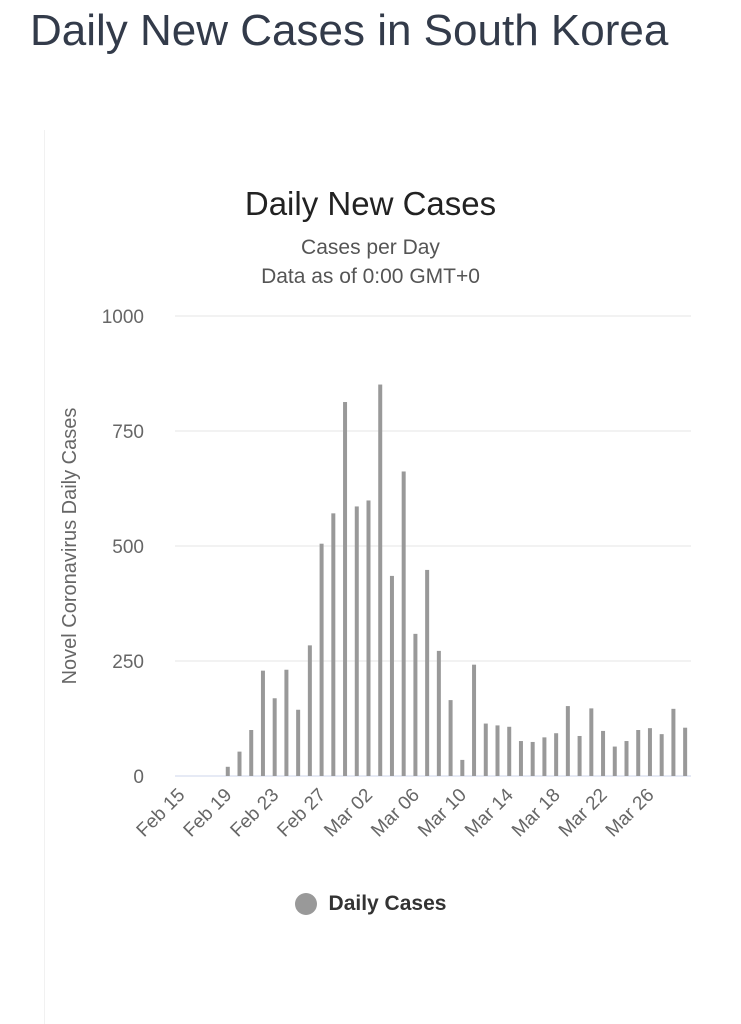 This screenshot has height=1024, width=741. Describe the element at coordinates (301, 813) in the screenshot. I see `x-tick-label: Feb 27` at that location.